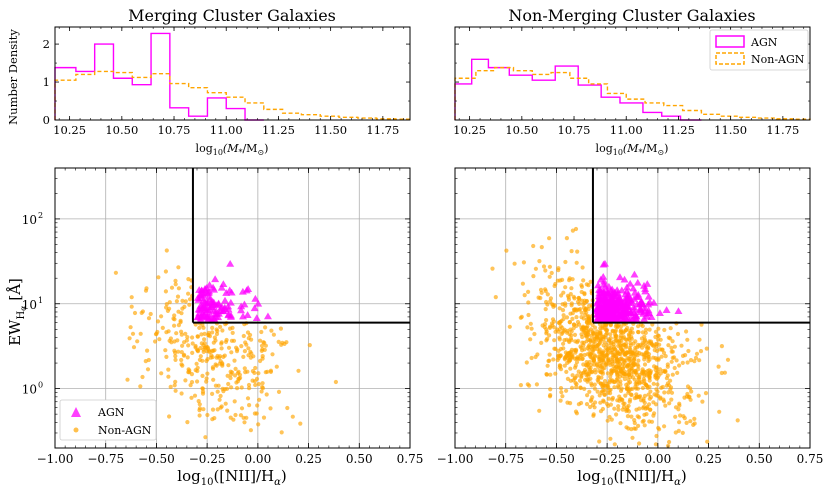  Describe the element at coordinates (277, 482) in the screenshot. I see `xlabel-alpha: α` at that location.